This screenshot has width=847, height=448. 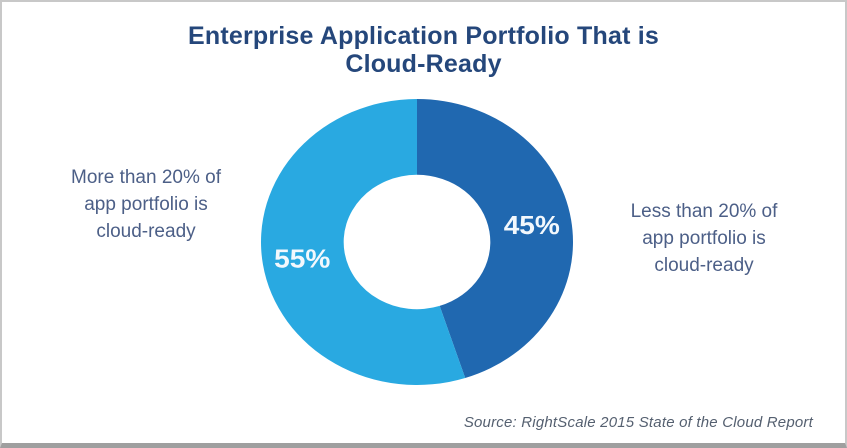 I want to click on slice-value-label-0: 45%, so click(x=532, y=225).